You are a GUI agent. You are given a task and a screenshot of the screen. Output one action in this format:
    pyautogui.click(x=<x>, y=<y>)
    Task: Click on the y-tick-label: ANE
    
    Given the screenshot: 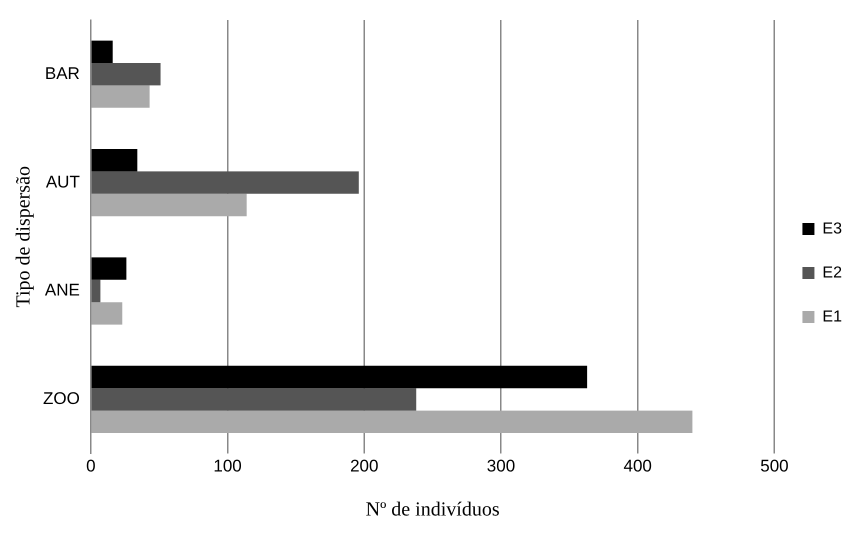 What is the action you would take?
    pyautogui.click(x=62, y=290)
    